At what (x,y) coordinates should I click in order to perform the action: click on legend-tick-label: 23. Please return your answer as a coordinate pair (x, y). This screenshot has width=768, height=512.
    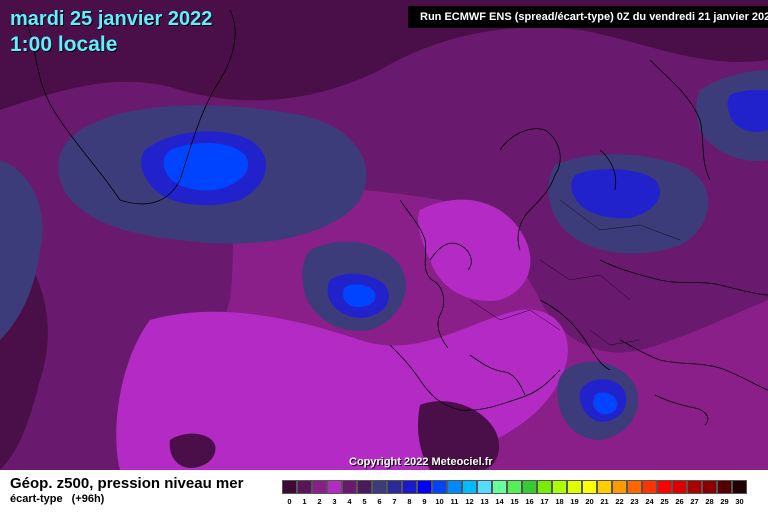
    Looking at the image, I should click on (634, 501).